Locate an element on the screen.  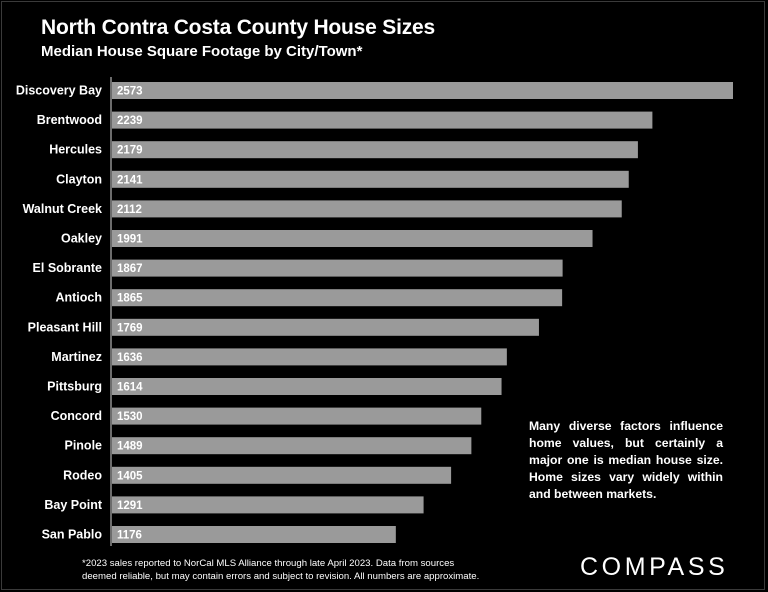
category-label: Pinole is located at coordinates (83, 446).